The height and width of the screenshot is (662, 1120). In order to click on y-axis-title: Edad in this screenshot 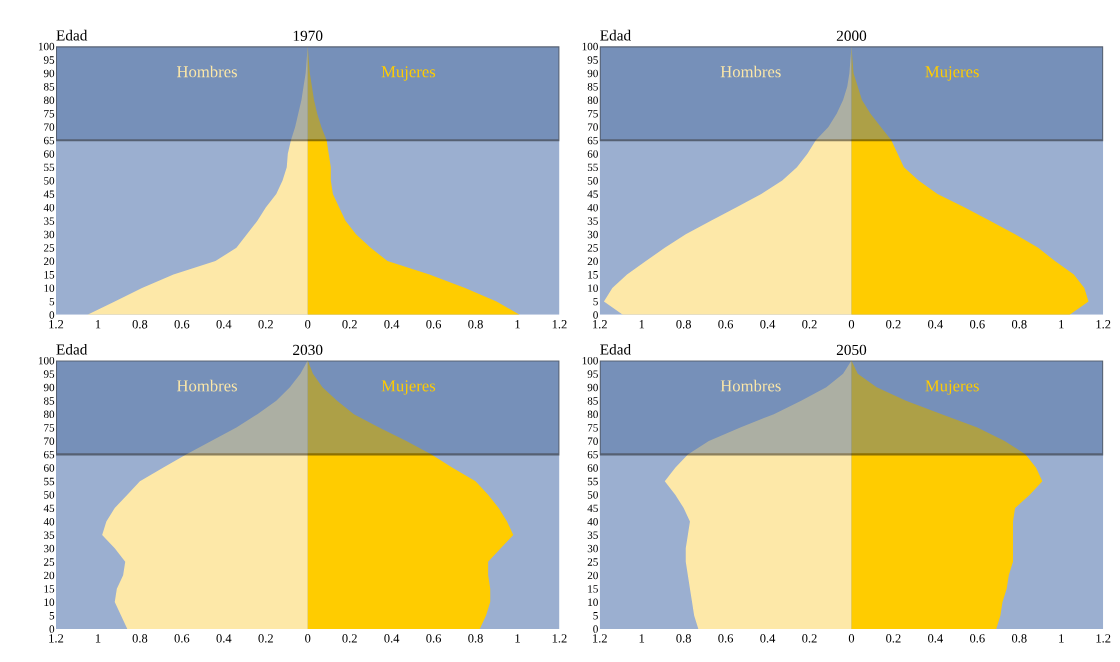, I will do `click(72, 35)`.